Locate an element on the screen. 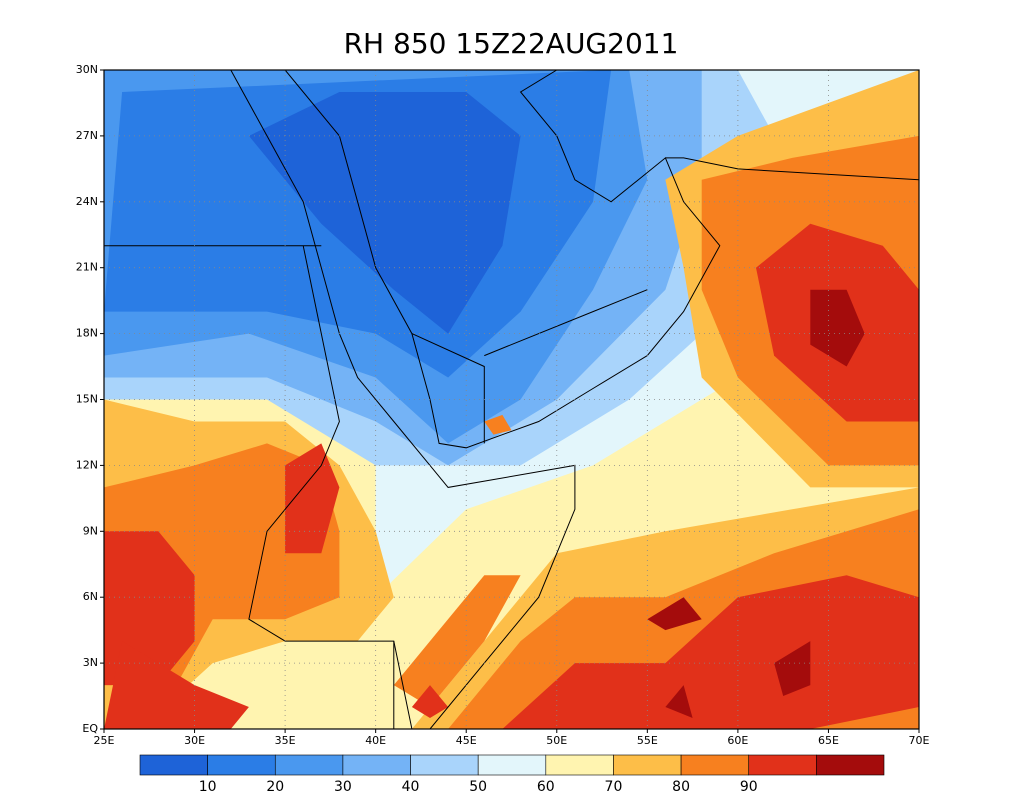  y-tick-label: 15N is located at coordinates (87, 399).